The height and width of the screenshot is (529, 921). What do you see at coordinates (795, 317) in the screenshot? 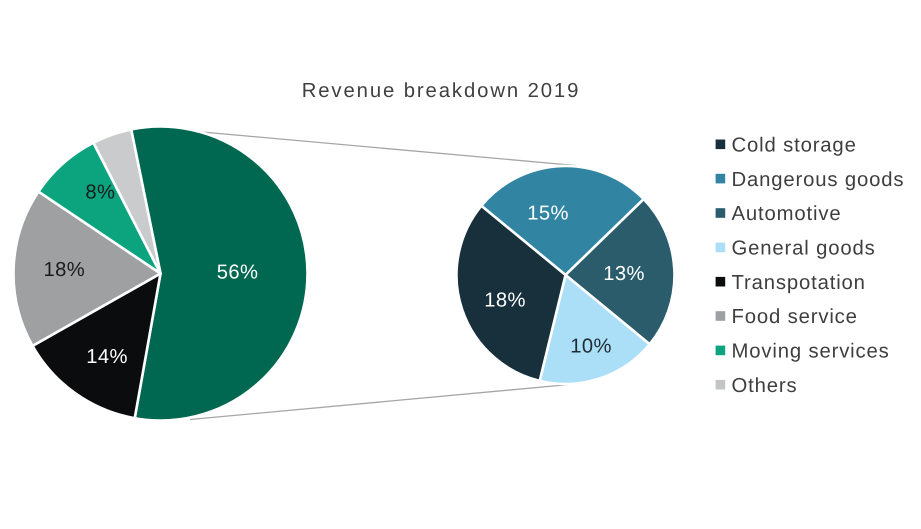
I see `svg-text: Food service` at bounding box center [795, 317].